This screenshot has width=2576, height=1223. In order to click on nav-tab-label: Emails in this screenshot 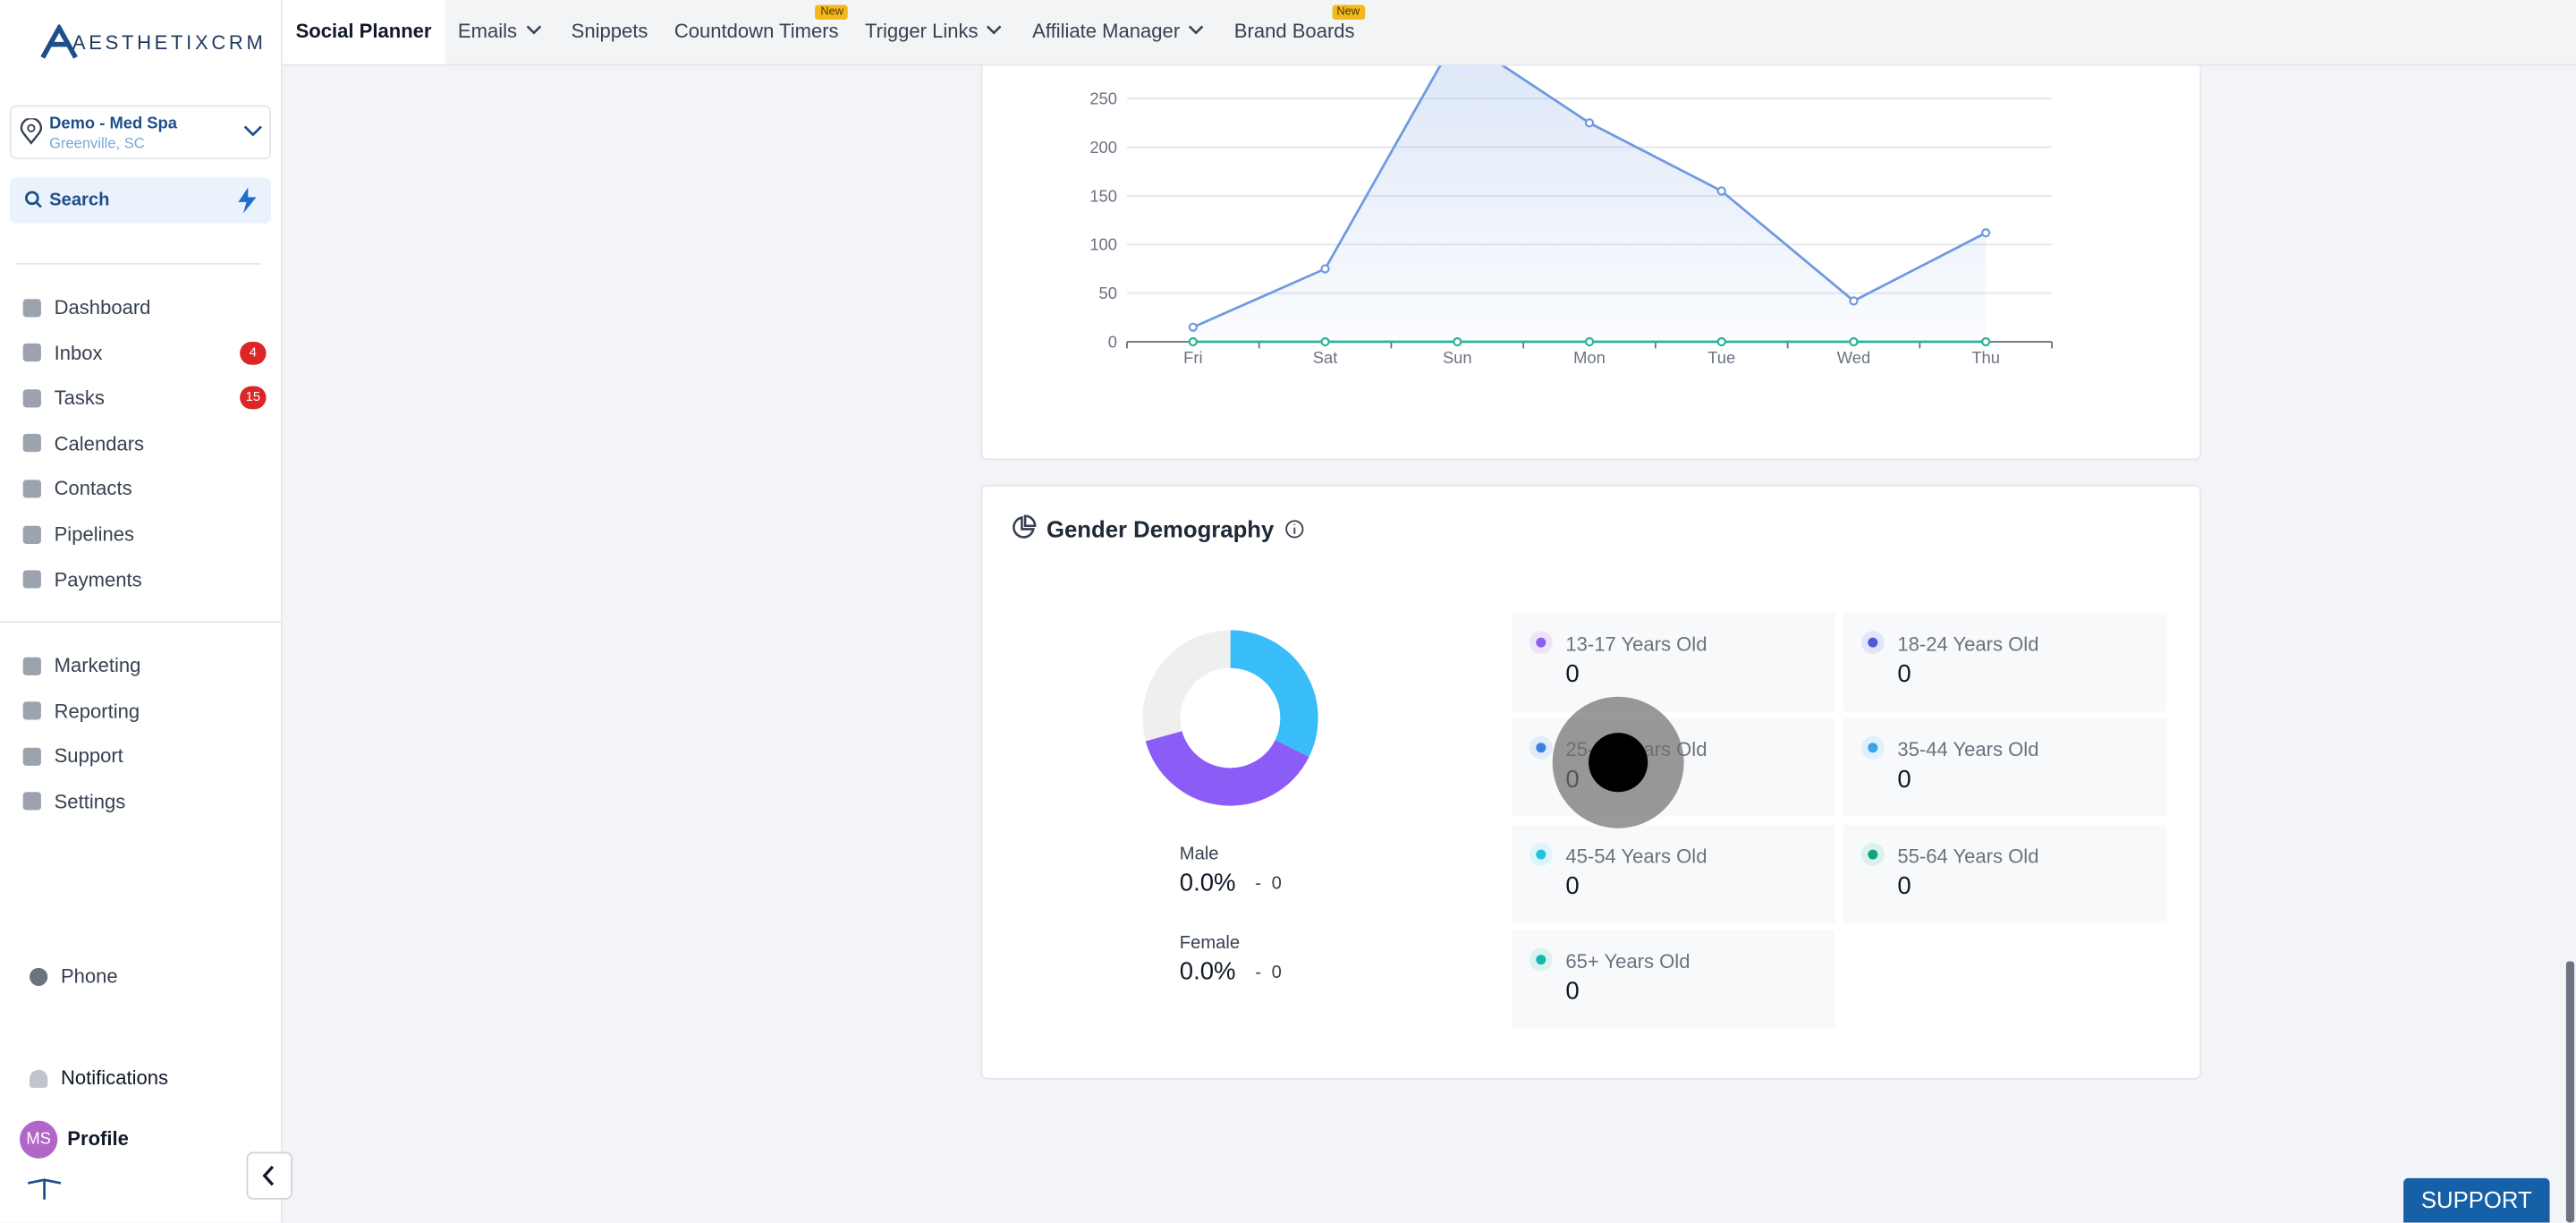, I will do `click(487, 31)`.